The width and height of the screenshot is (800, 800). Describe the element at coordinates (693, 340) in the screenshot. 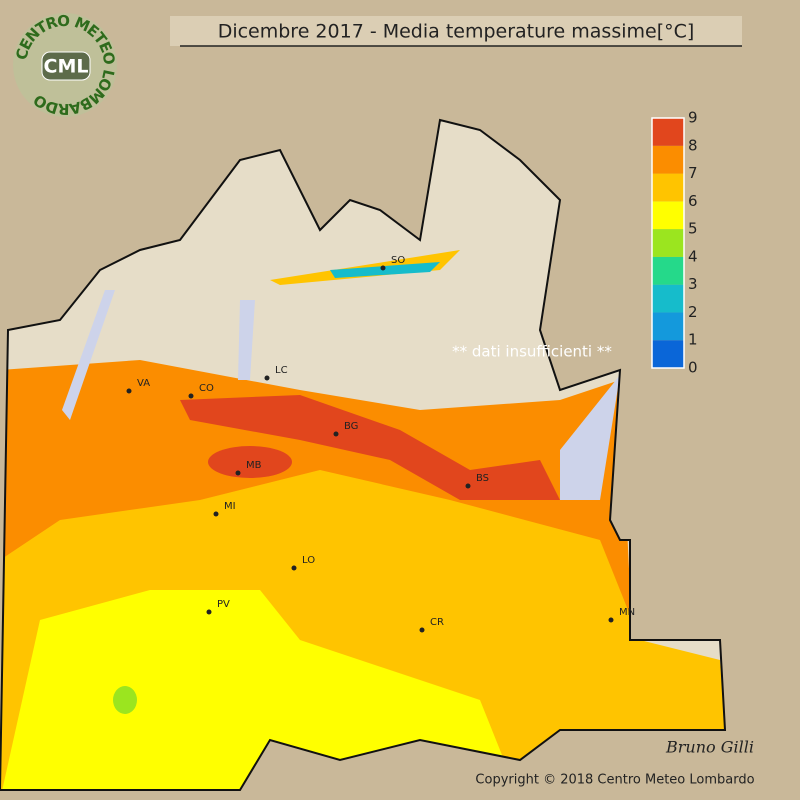

I see `legend-tick-label: 1` at that location.